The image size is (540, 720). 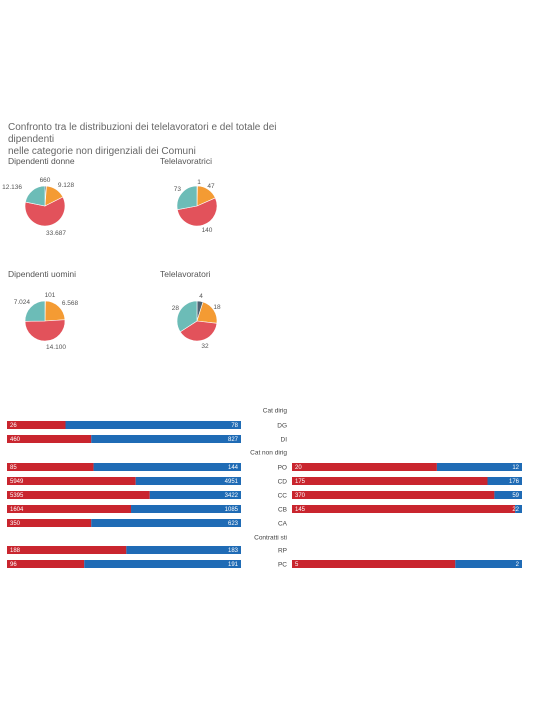 I want to click on pie-slice-label: 140, so click(x=207, y=230).